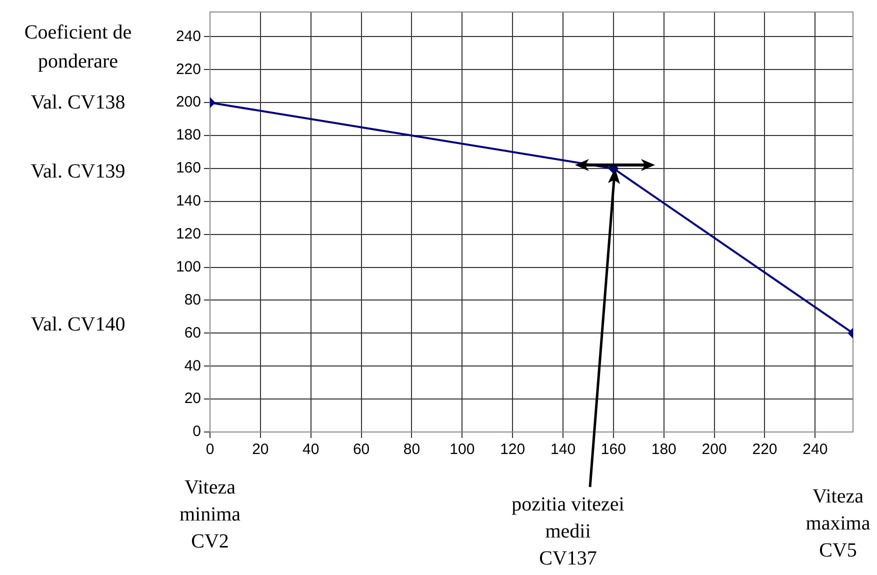 The image size is (877, 575). Describe the element at coordinates (260, 449) in the screenshot. I see `x-tick-label: 20` at that location.